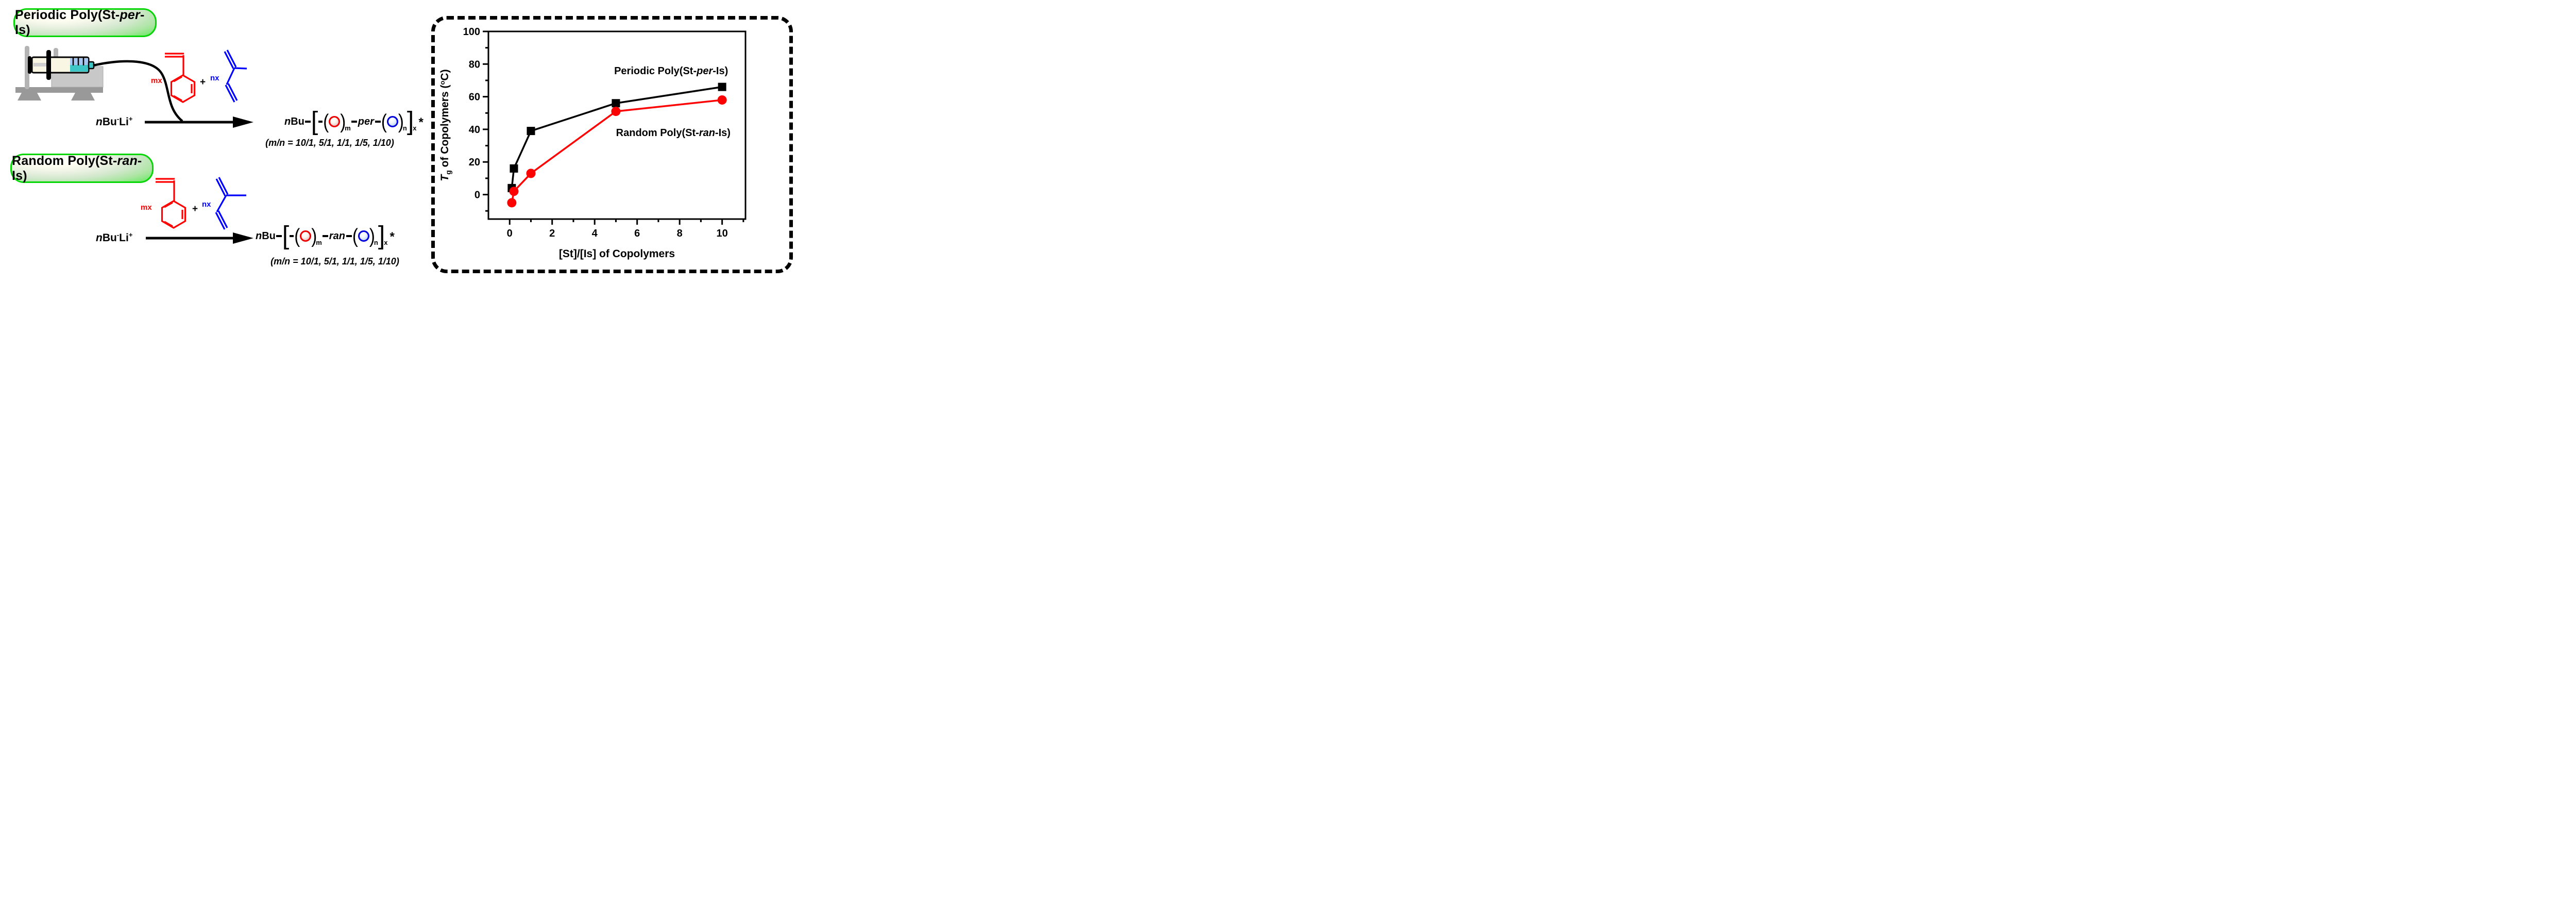  I want to click on monomer-count-is-periodic: nx, so click(214, 78).